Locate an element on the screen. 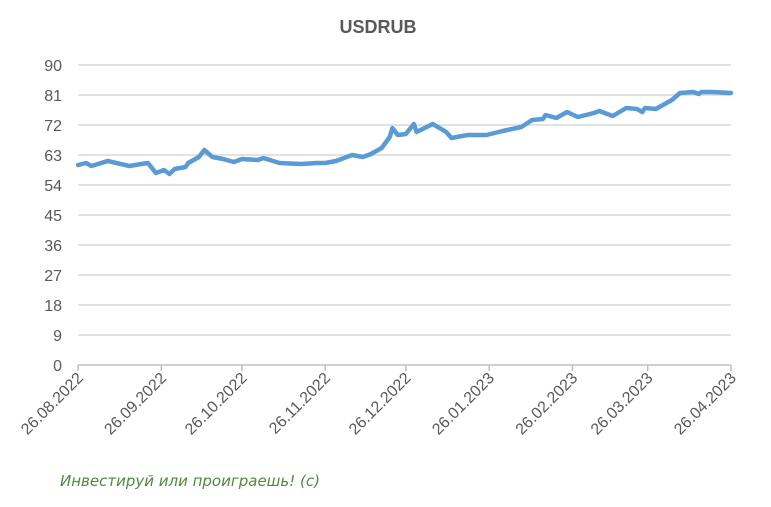 The height and width of the screenshot is (507, 771). x-tick-label: 26.10.2022 is located at coordinates (216, 404).